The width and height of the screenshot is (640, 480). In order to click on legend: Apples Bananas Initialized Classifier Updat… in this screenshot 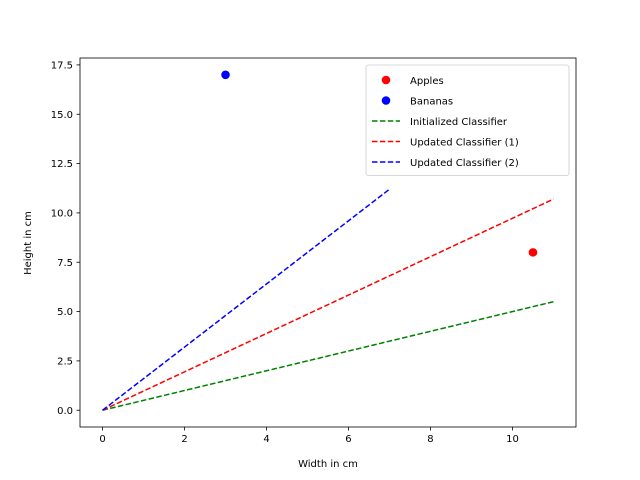, I will do `click(467, 120)`.